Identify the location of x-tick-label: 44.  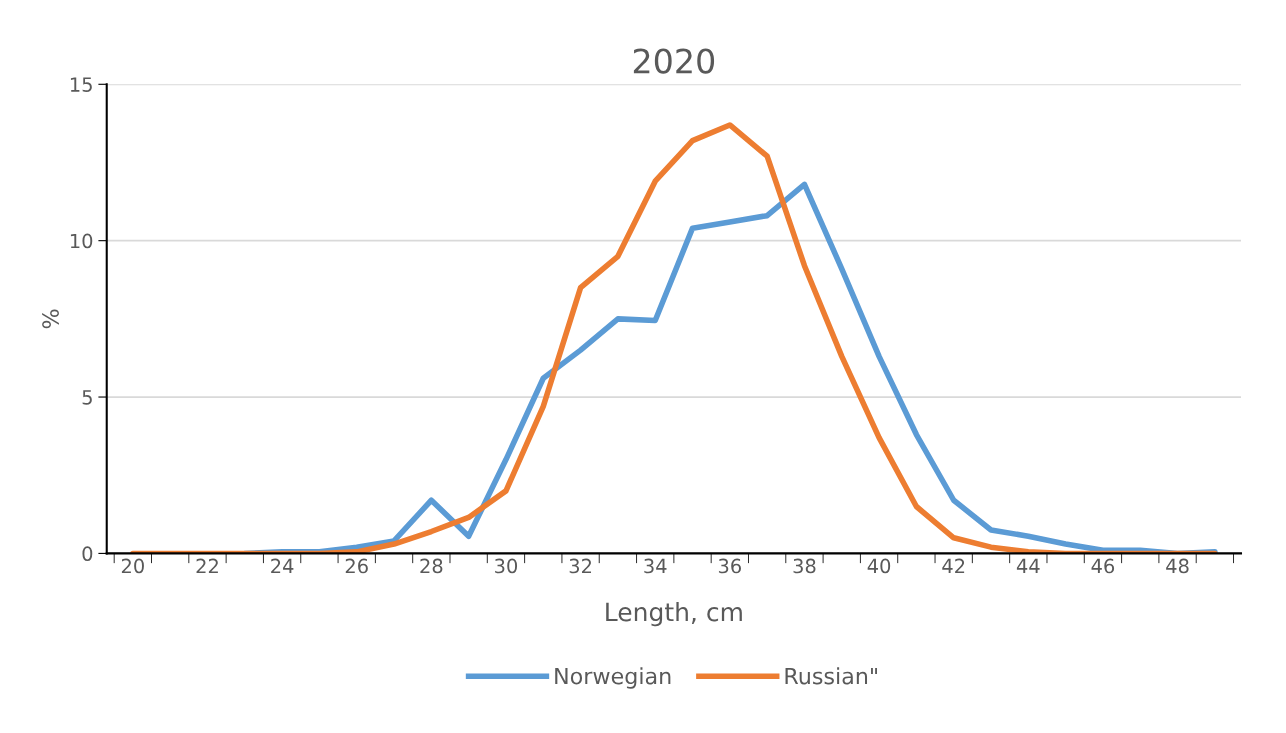
(1028, 566).